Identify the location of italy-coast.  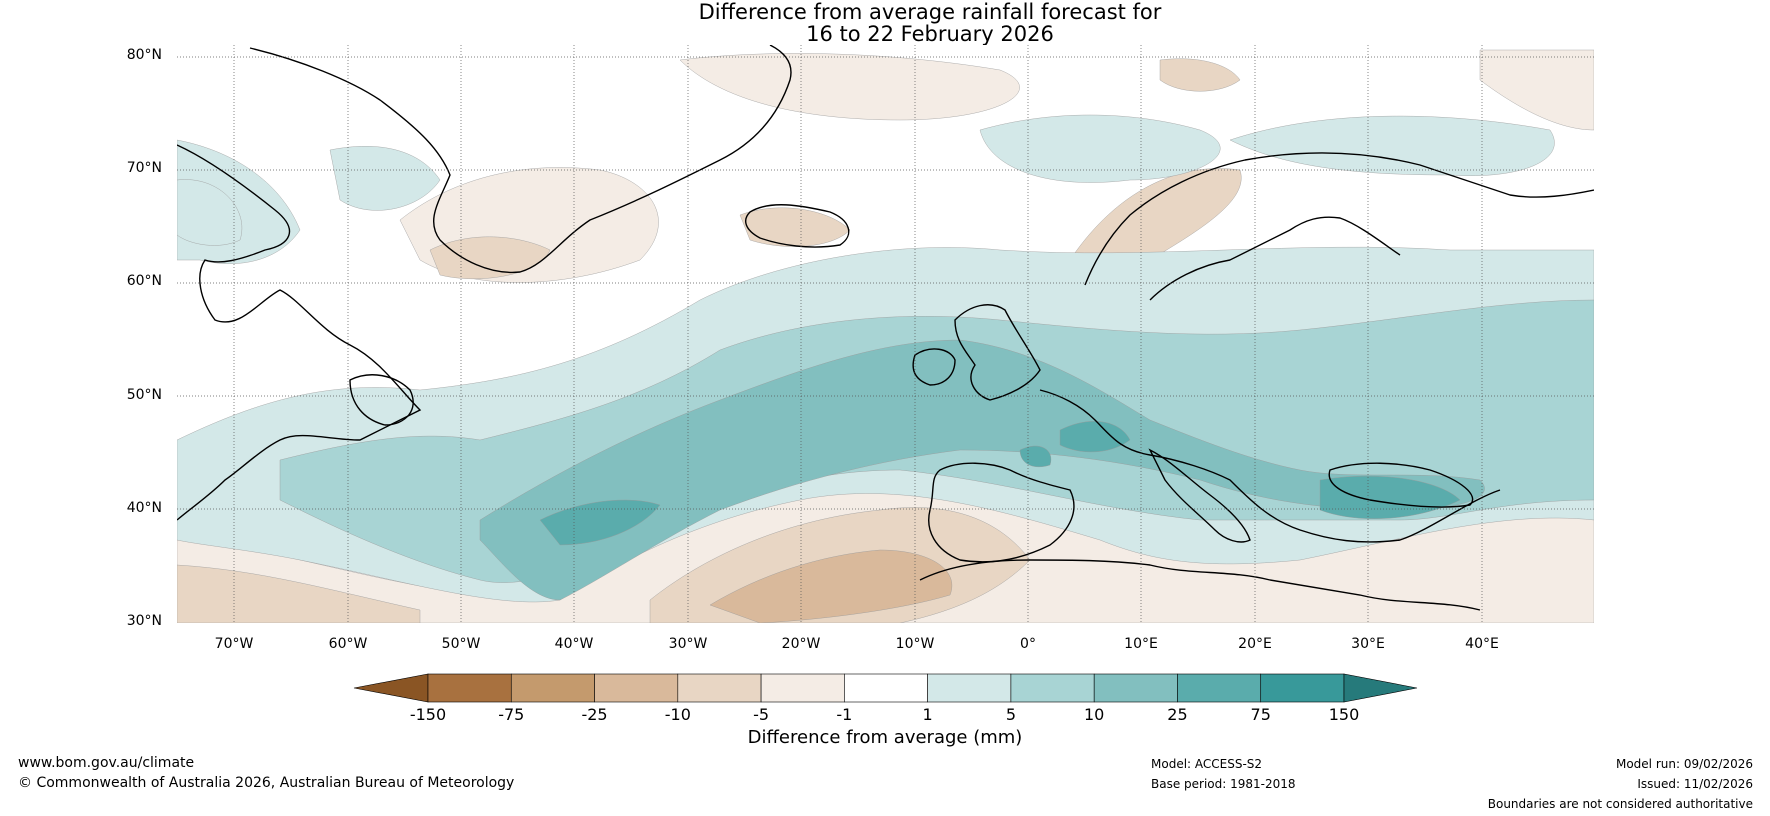
(1199, 495).